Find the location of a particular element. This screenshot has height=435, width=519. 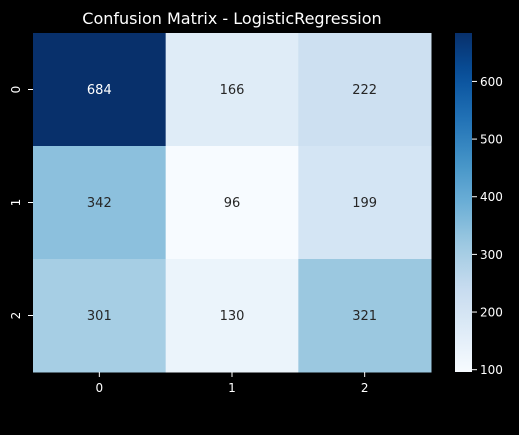

colorbar-tick-label: 400 is located at coordinates (491, 197).